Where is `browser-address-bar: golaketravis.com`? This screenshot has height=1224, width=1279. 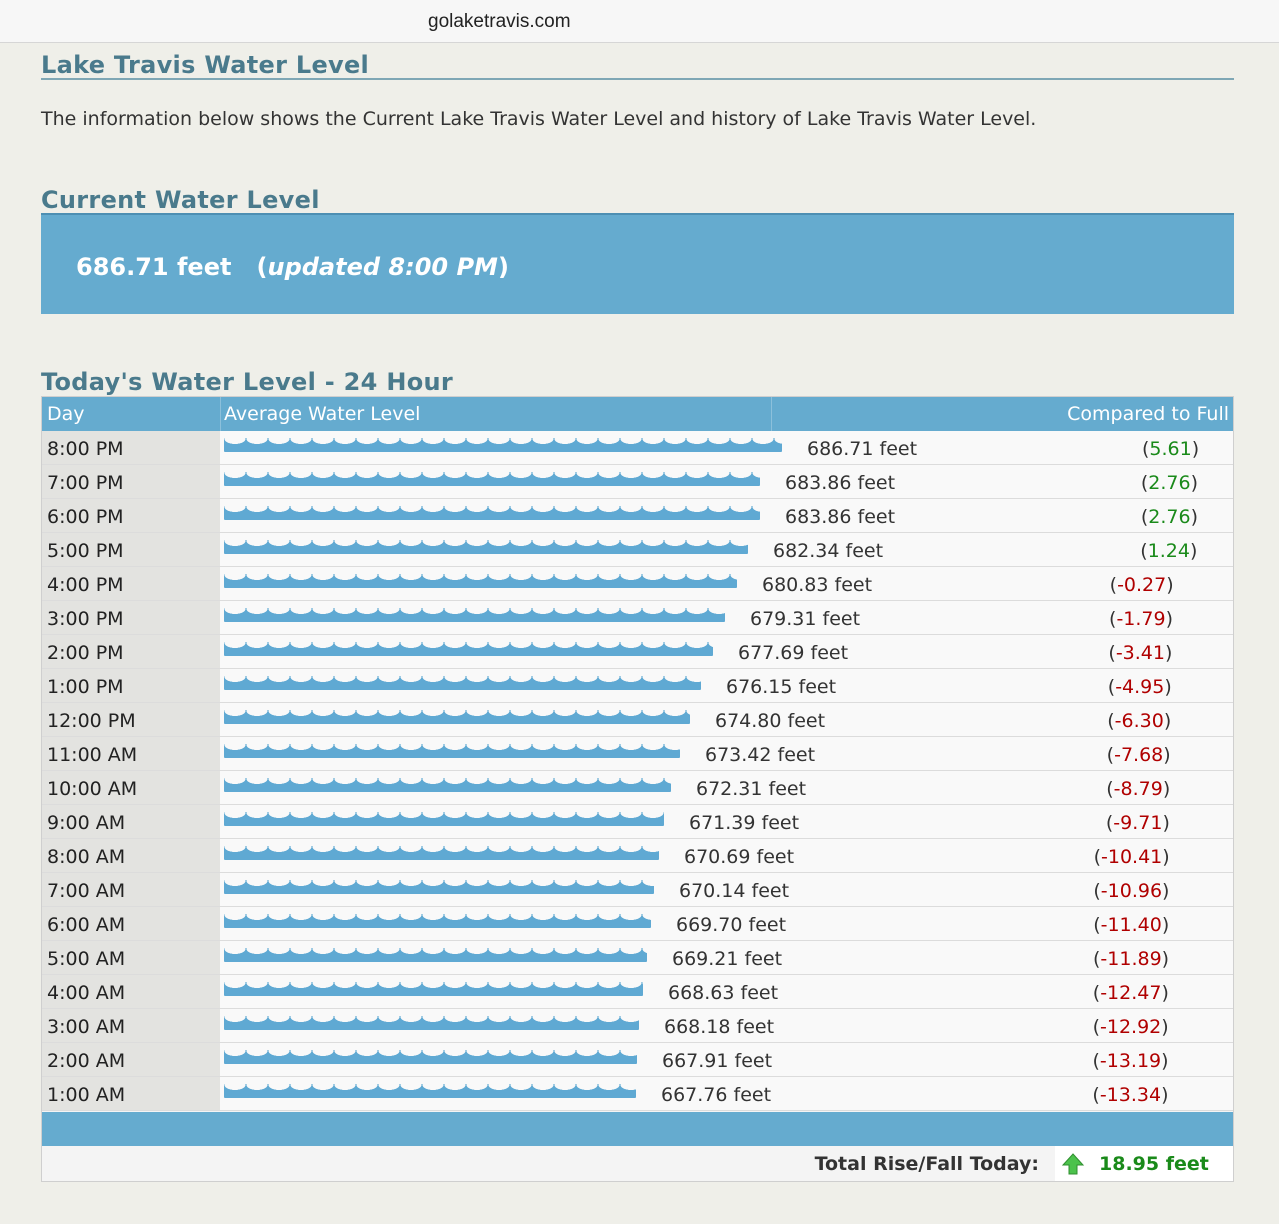
browser-address-bar: golaketravis.com is located at coordinates (639, 21).